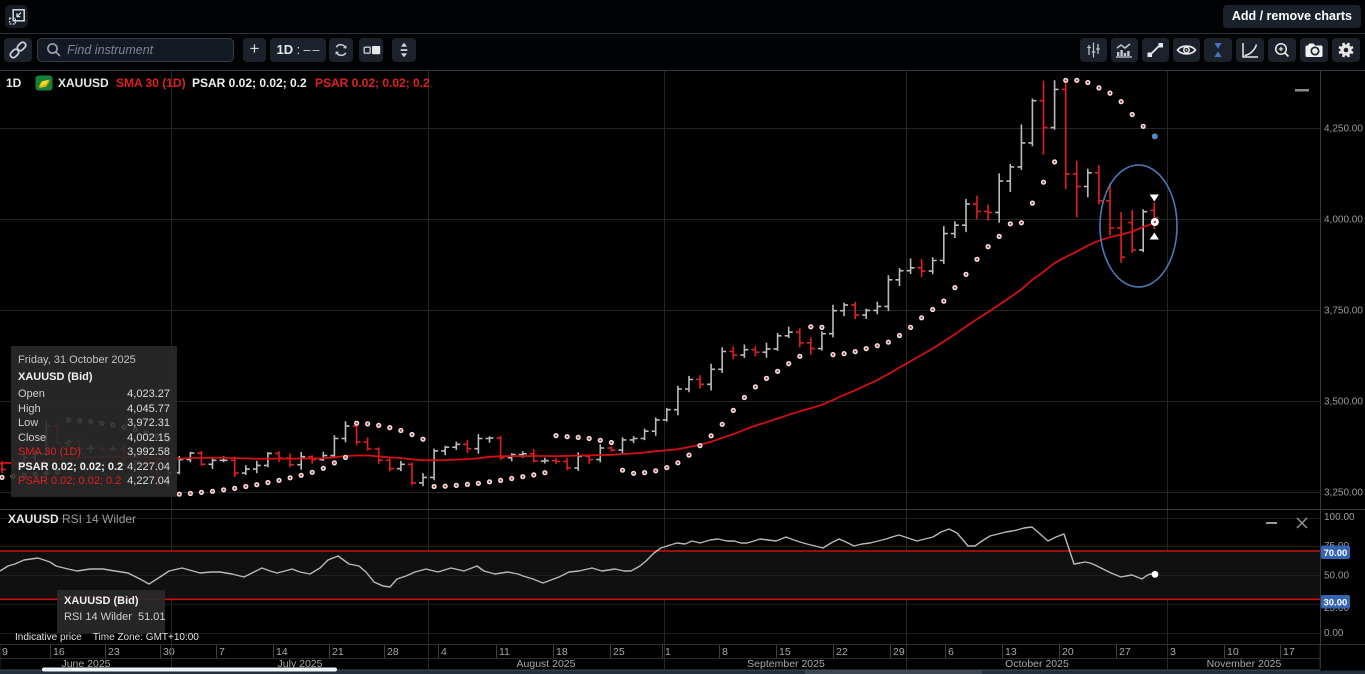 The image size is (1365, 674). What do you see at coordinates (59, 652) in the screenshot?
I see `svg-text: 16` at bounding box center [59, 652].